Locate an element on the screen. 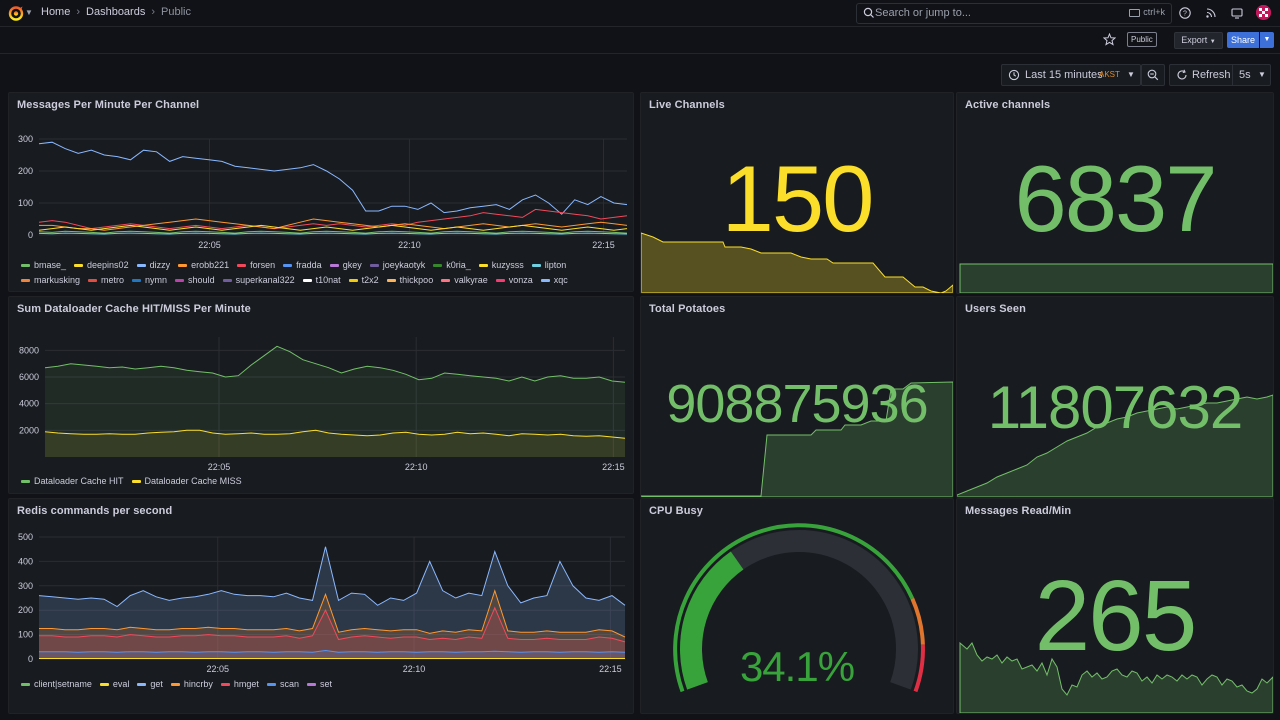  legend-item: superkanal322 is located at coordinates (258, 280).